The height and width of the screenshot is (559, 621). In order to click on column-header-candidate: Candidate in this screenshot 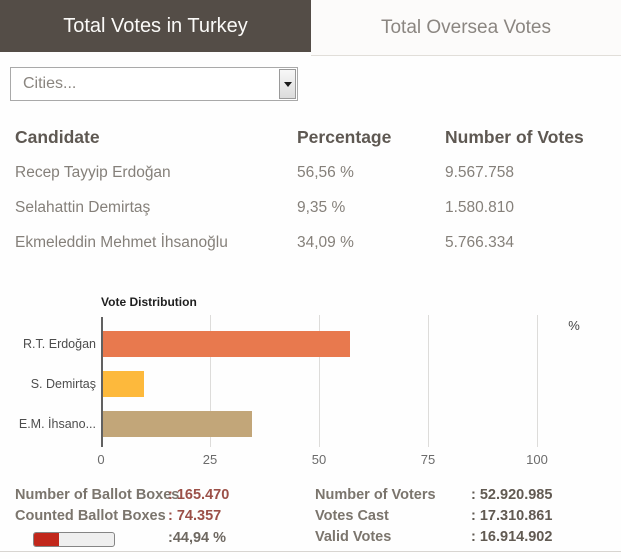, I will do `click(57, 137)`.